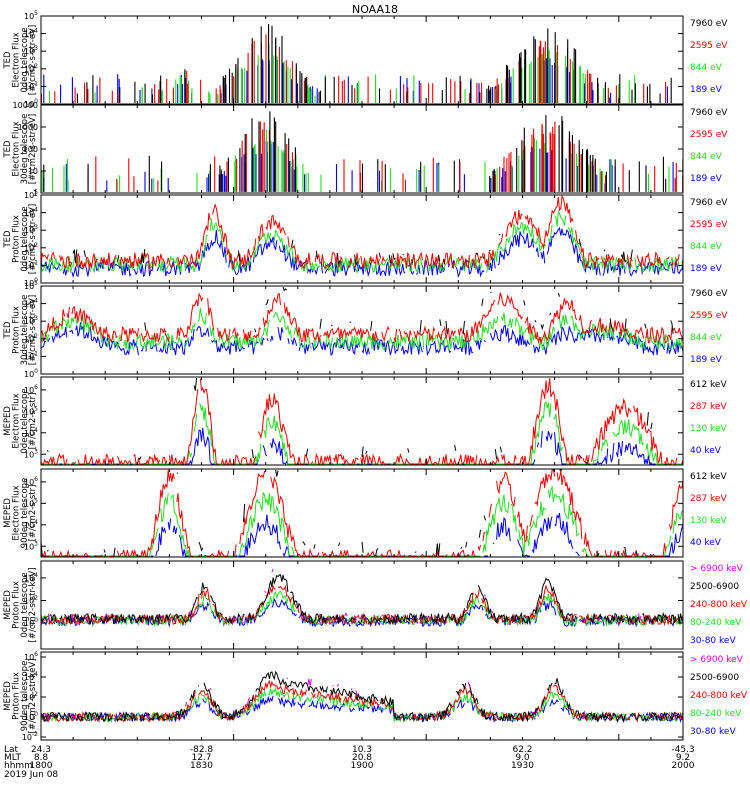 The height and width of the screenshot is (800, 750). What do you see at coordinates (717, 569) in the screenshot?
I see `legend-entry: > 6900 keV` at bounding box center [717, 569].